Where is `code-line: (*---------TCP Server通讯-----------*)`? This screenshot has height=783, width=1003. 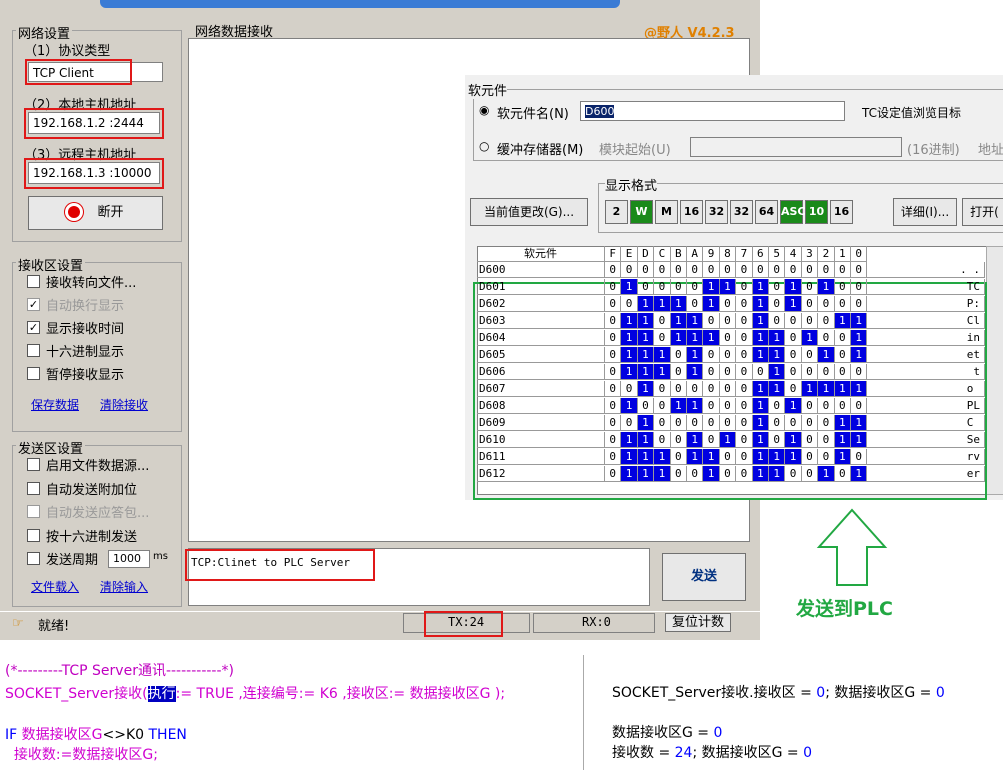
code-line: (*---------TCP Server通讯-----------*) is located at coordinates (119, 670).